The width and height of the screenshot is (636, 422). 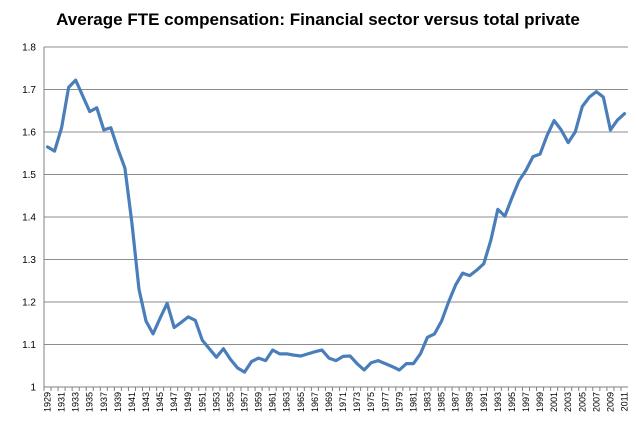 What do you see at coordinates (273, 402) in the screenshot?
I see `x-tick-label: 1961` at bounding box center [273, 402].